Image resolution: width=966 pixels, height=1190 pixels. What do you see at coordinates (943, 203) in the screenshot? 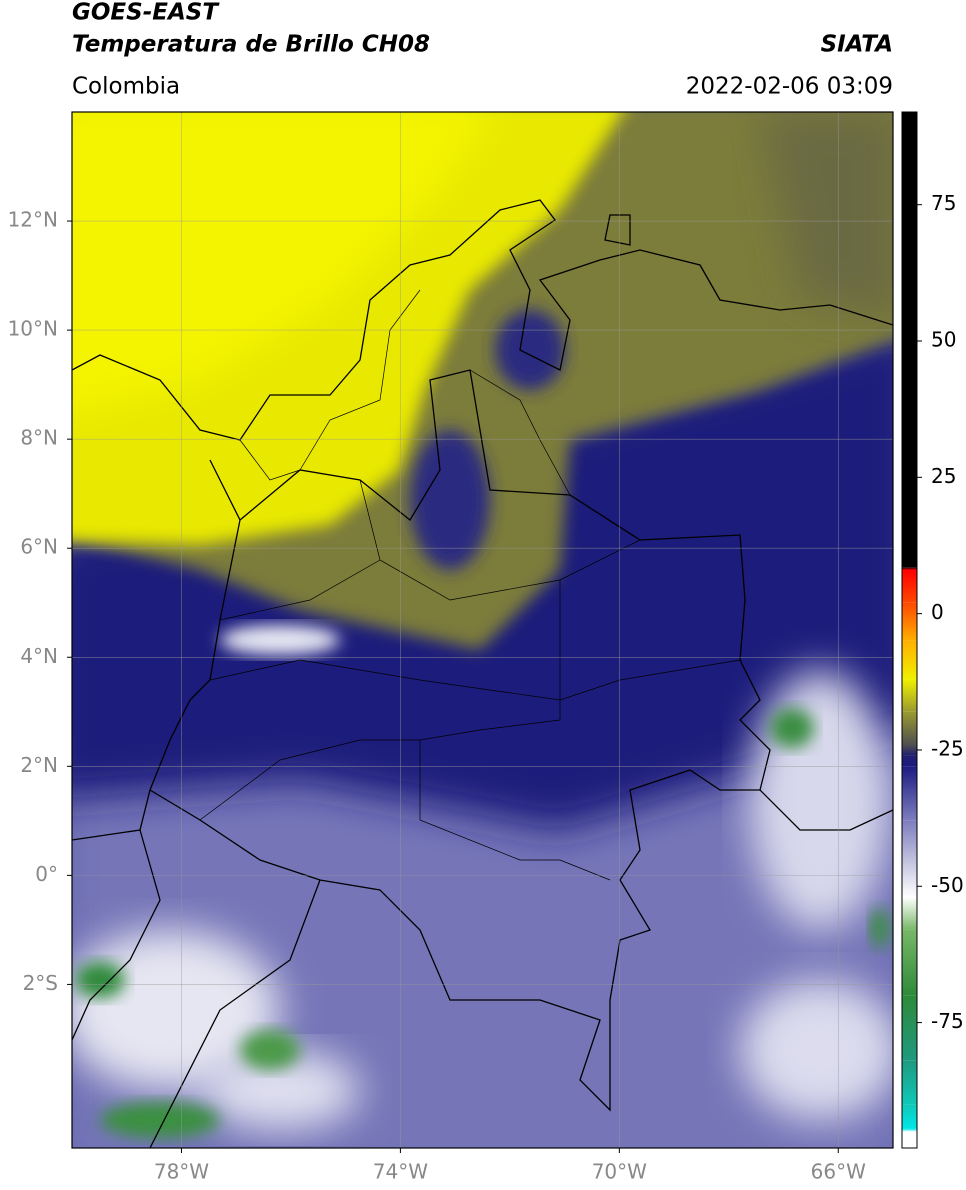
I see `colorbar-tick-label: 75` at bounding box center [943, 203].